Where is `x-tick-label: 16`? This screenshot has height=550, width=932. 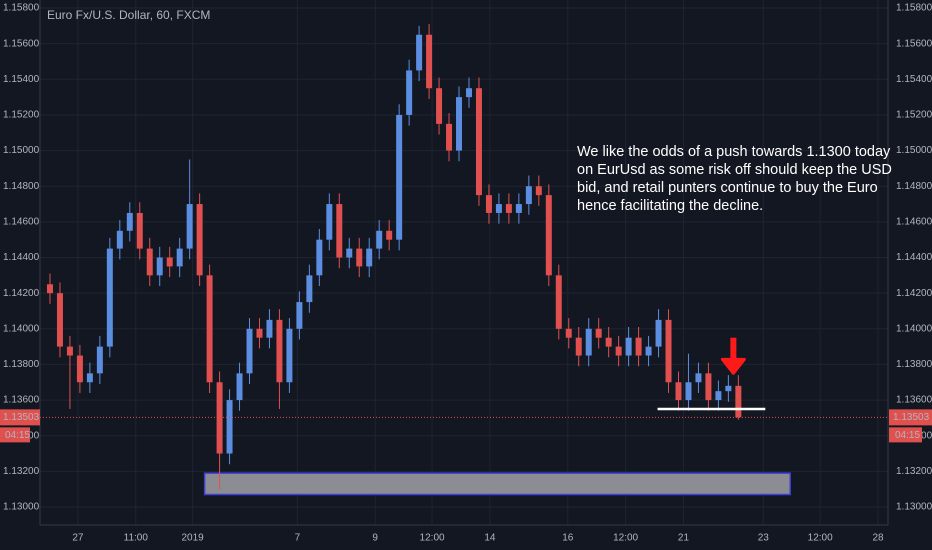
x-tick-label: 16 is located at coordinates (568, 538).